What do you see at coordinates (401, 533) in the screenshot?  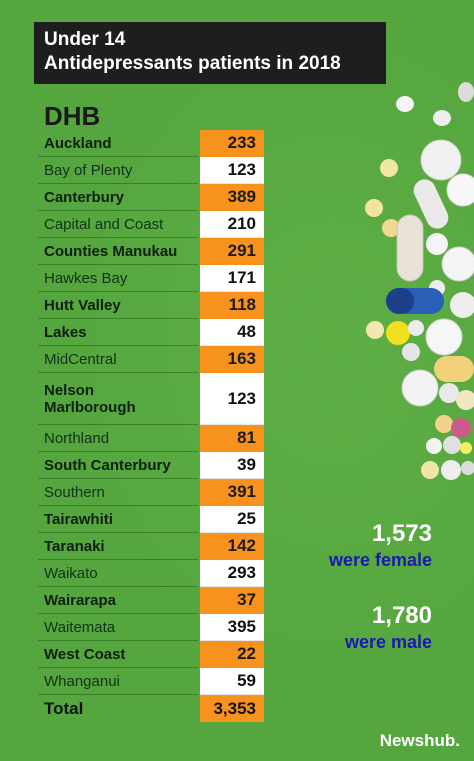 I see `female-count: 1,573` at bounding box center [401, 533].